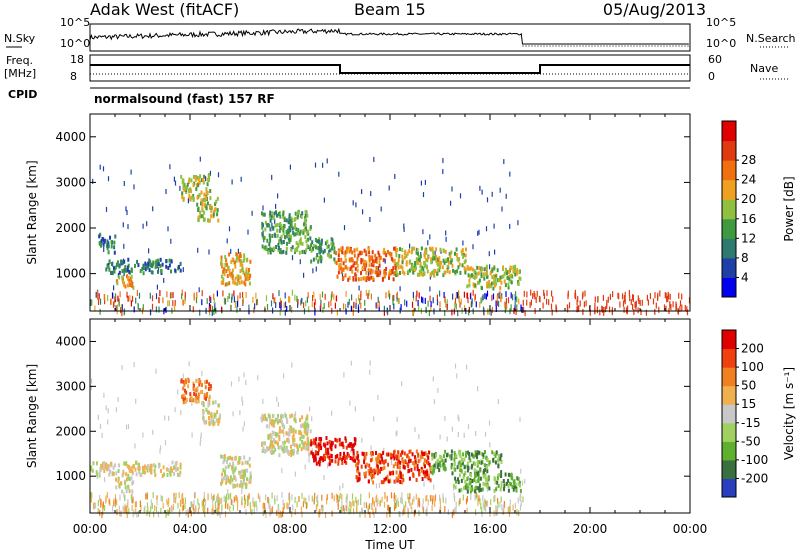  I want to click on colorbar-tick-label: 12, so click(748, 238).